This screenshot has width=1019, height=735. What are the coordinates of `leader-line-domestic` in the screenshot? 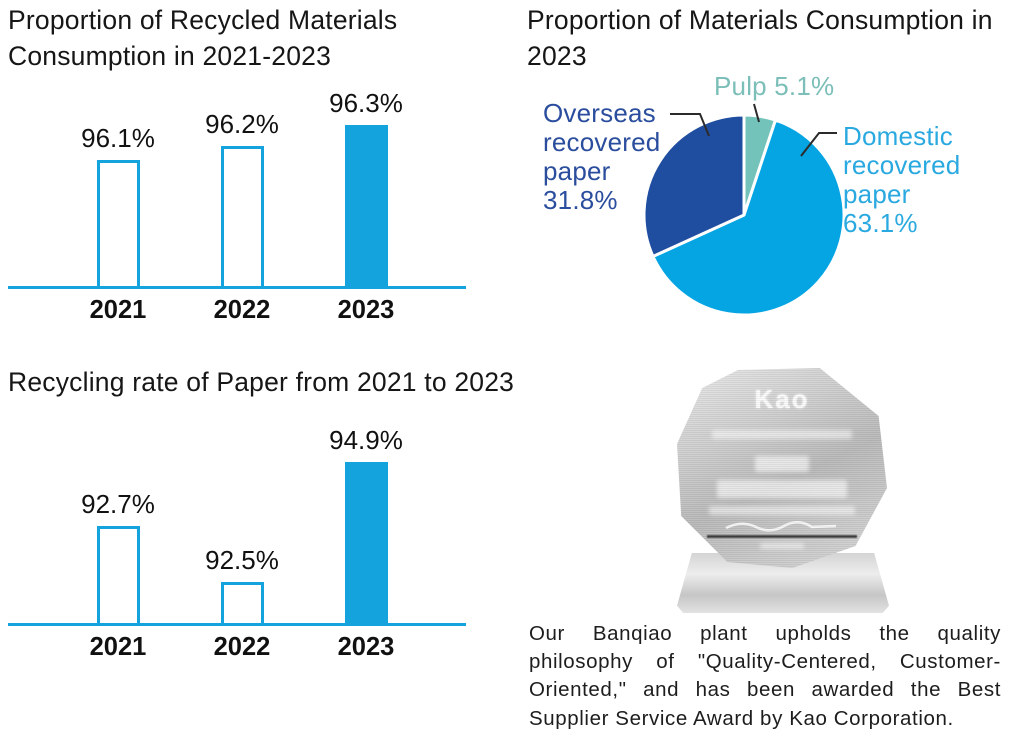 It's located at (818, 144).